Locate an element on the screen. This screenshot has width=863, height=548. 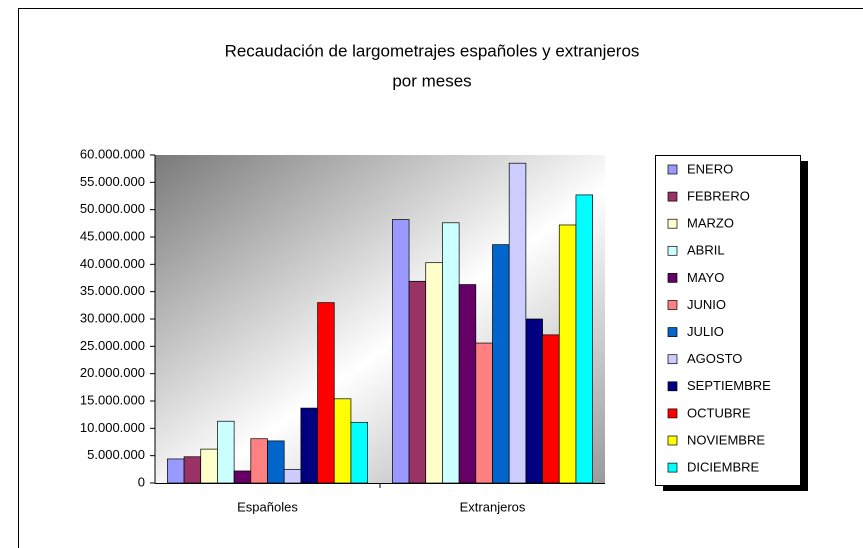
y-tick-label: 15.000.000 is located at coordinates (112, 399).